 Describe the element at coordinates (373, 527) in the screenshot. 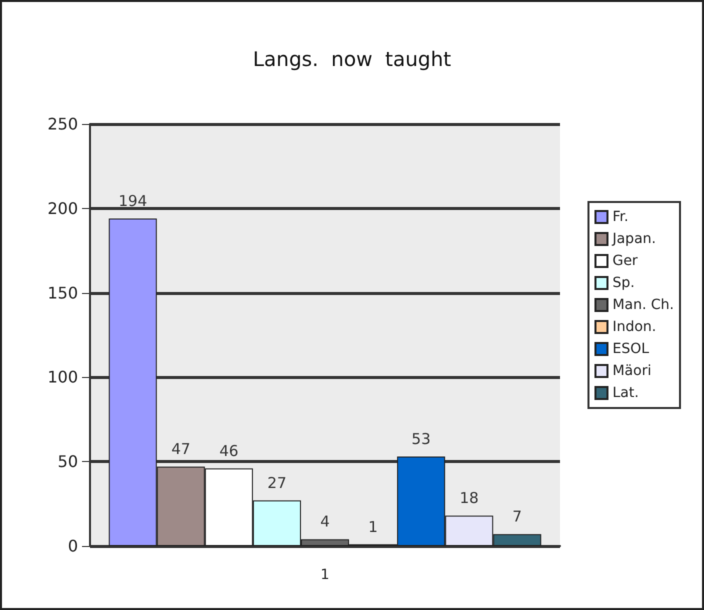

I see `data-label: 1` at that location.